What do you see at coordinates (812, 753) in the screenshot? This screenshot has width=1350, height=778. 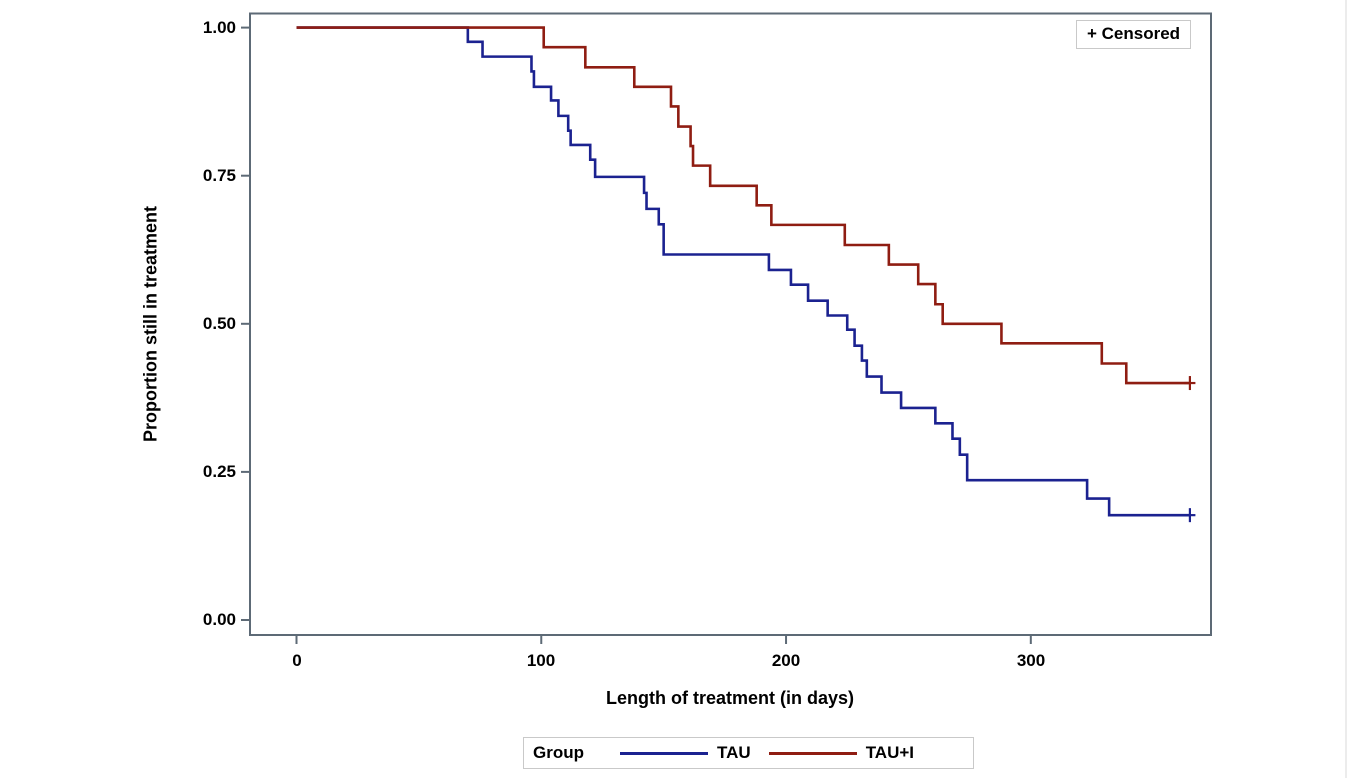 I see `legend-line-tau-i` at bounding box center [812, 753].